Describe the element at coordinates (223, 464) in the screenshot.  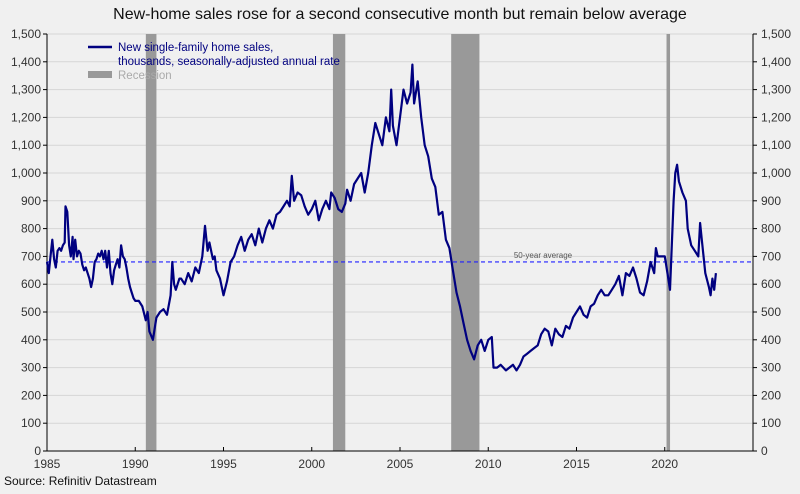
I see `x-tick-label: 1995` at that location.